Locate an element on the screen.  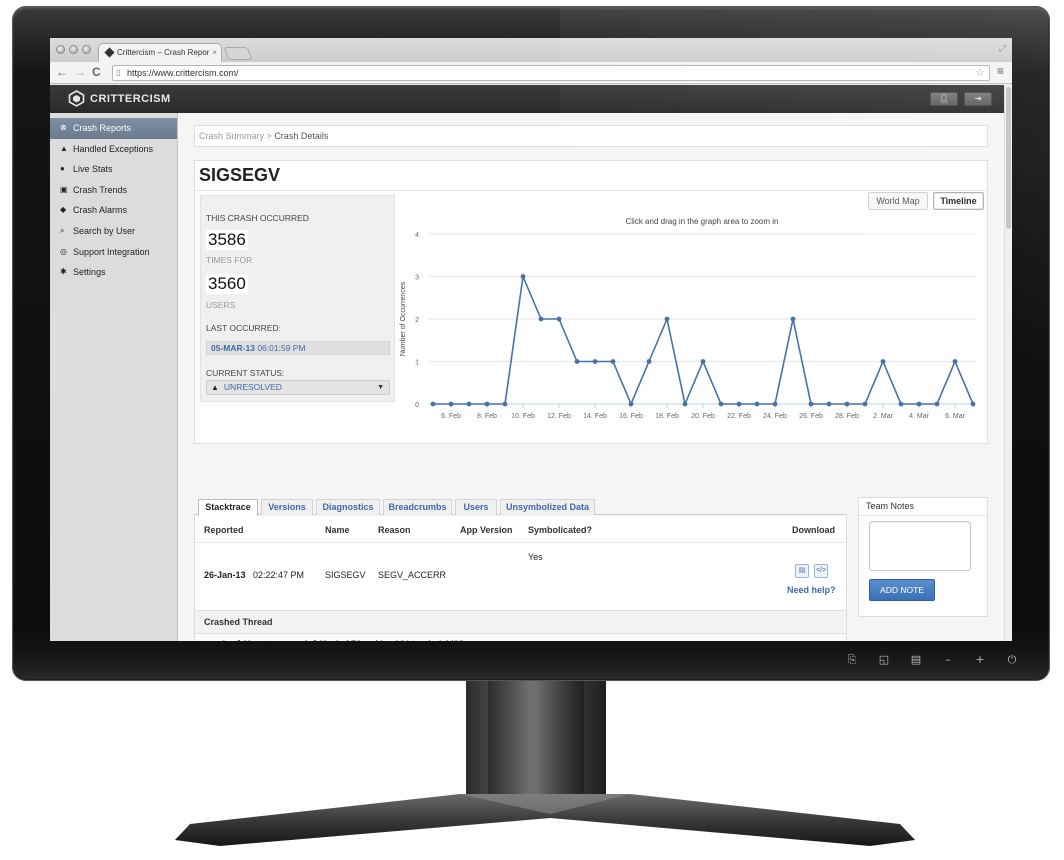
row-date: 26-Jan-13 is located at coordinates (225, 575).